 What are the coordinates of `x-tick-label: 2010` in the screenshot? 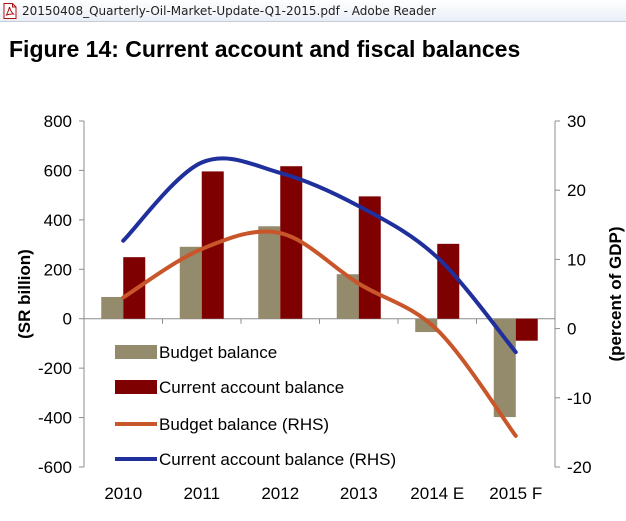 It's located at (123, 493).